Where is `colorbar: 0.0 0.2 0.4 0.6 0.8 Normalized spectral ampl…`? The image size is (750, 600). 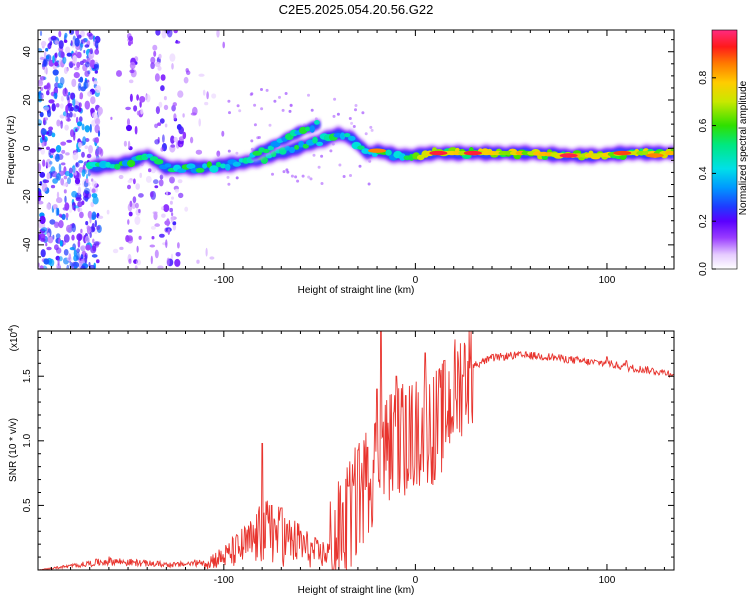
colorbar: 0.0 0.2 0.4 0.6 0.8 Normalized spectral ampl… is located at coordinates (723, 152).